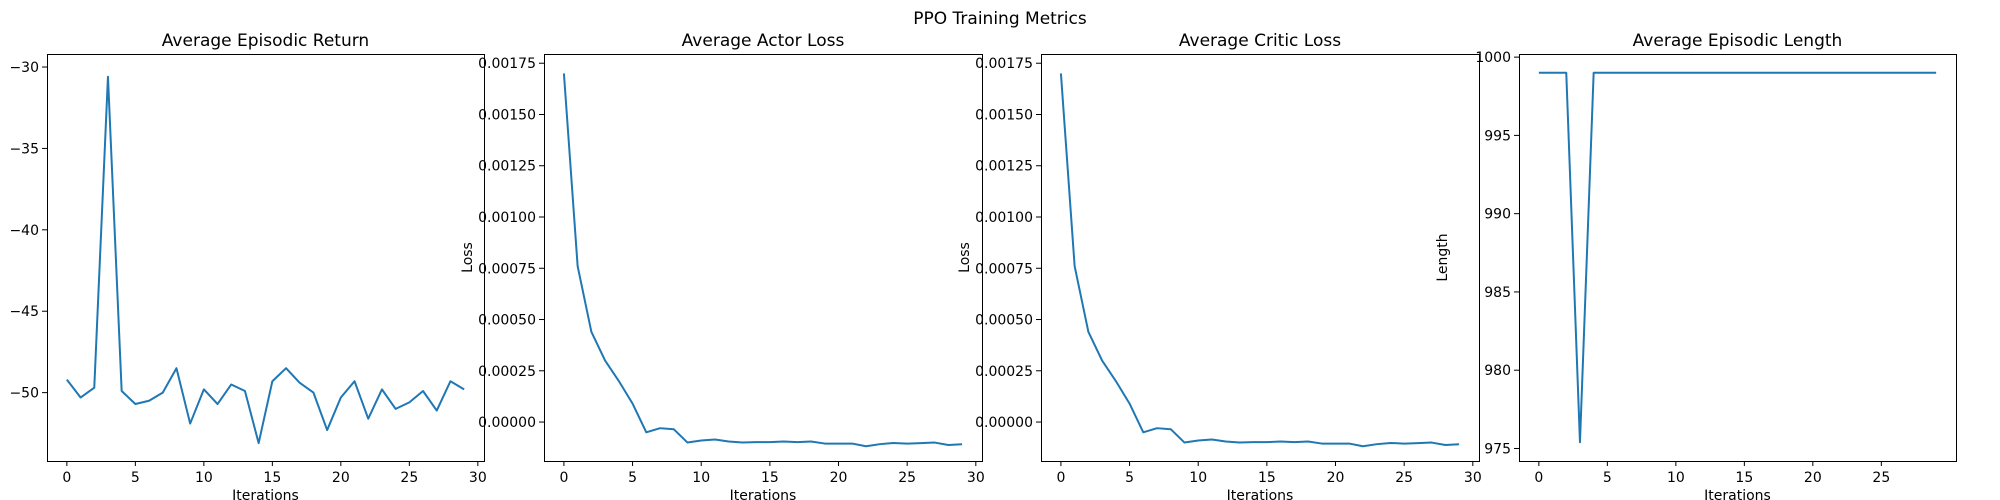  What do you see at coordinates (1000, 19) in the screenshot?
I see `figure-title: PPO Training Metrics` at bounding box center [1000, 19].